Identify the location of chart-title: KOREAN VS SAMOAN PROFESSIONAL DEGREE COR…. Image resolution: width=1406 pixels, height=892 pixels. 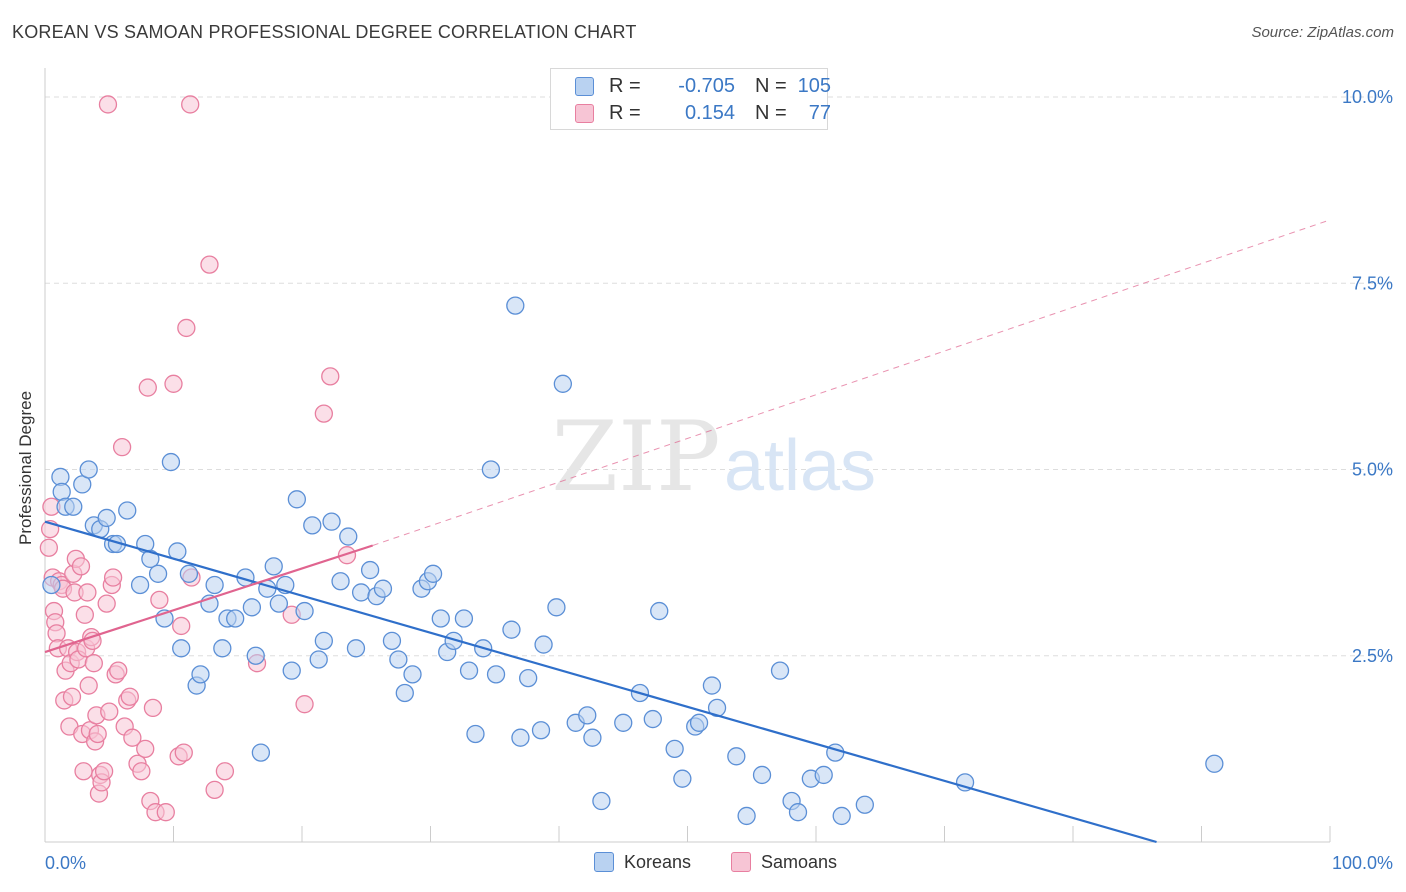
(324, 32).